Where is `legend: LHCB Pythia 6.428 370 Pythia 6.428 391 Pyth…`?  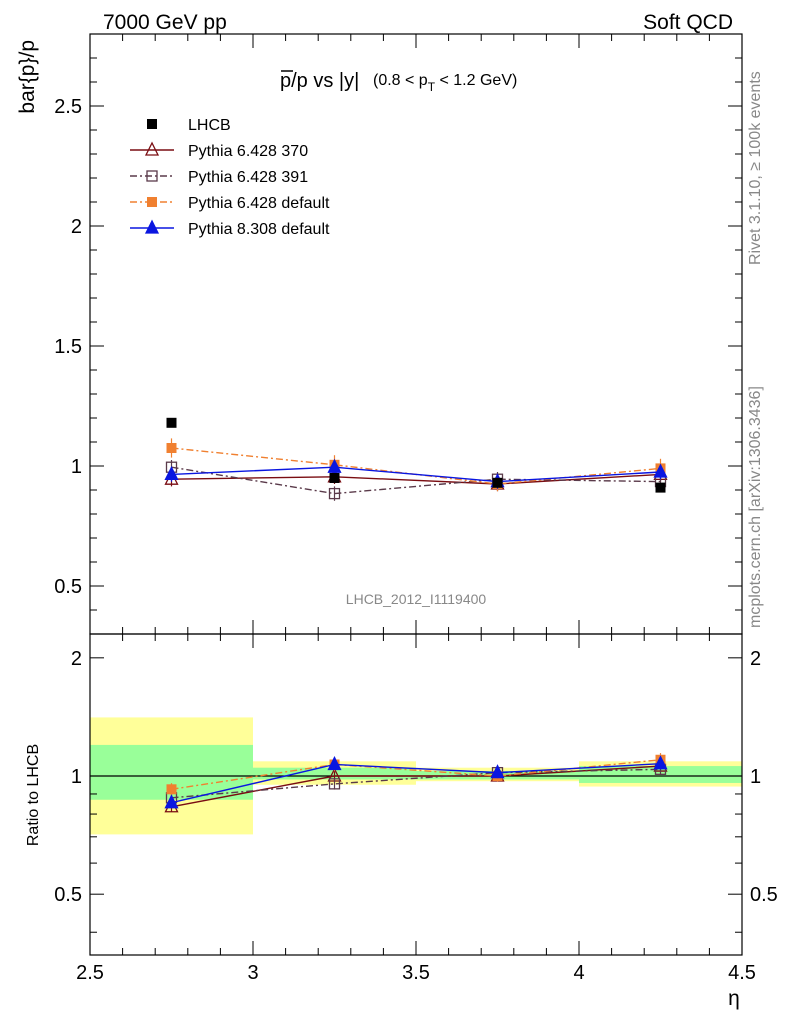 legend: LHCB Pythia 6.428 370 Pythia 6.428 391 Pyth… is located at coordinates (230, 177).